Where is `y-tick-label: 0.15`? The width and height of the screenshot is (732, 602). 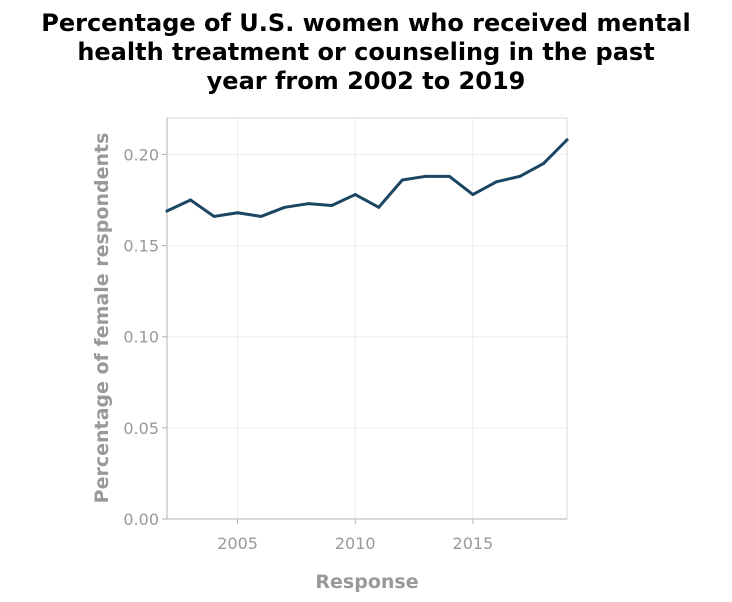 y-tick-label: 0.15 is located at coordinates (141, 246).